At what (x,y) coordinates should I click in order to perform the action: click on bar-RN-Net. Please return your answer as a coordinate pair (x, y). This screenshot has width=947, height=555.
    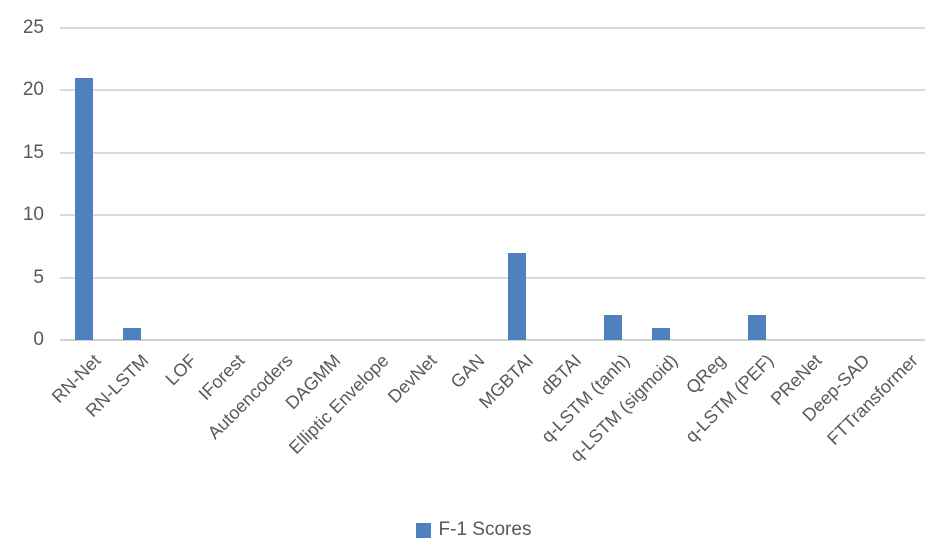
    Looking at the image, I should click on (84, 208).